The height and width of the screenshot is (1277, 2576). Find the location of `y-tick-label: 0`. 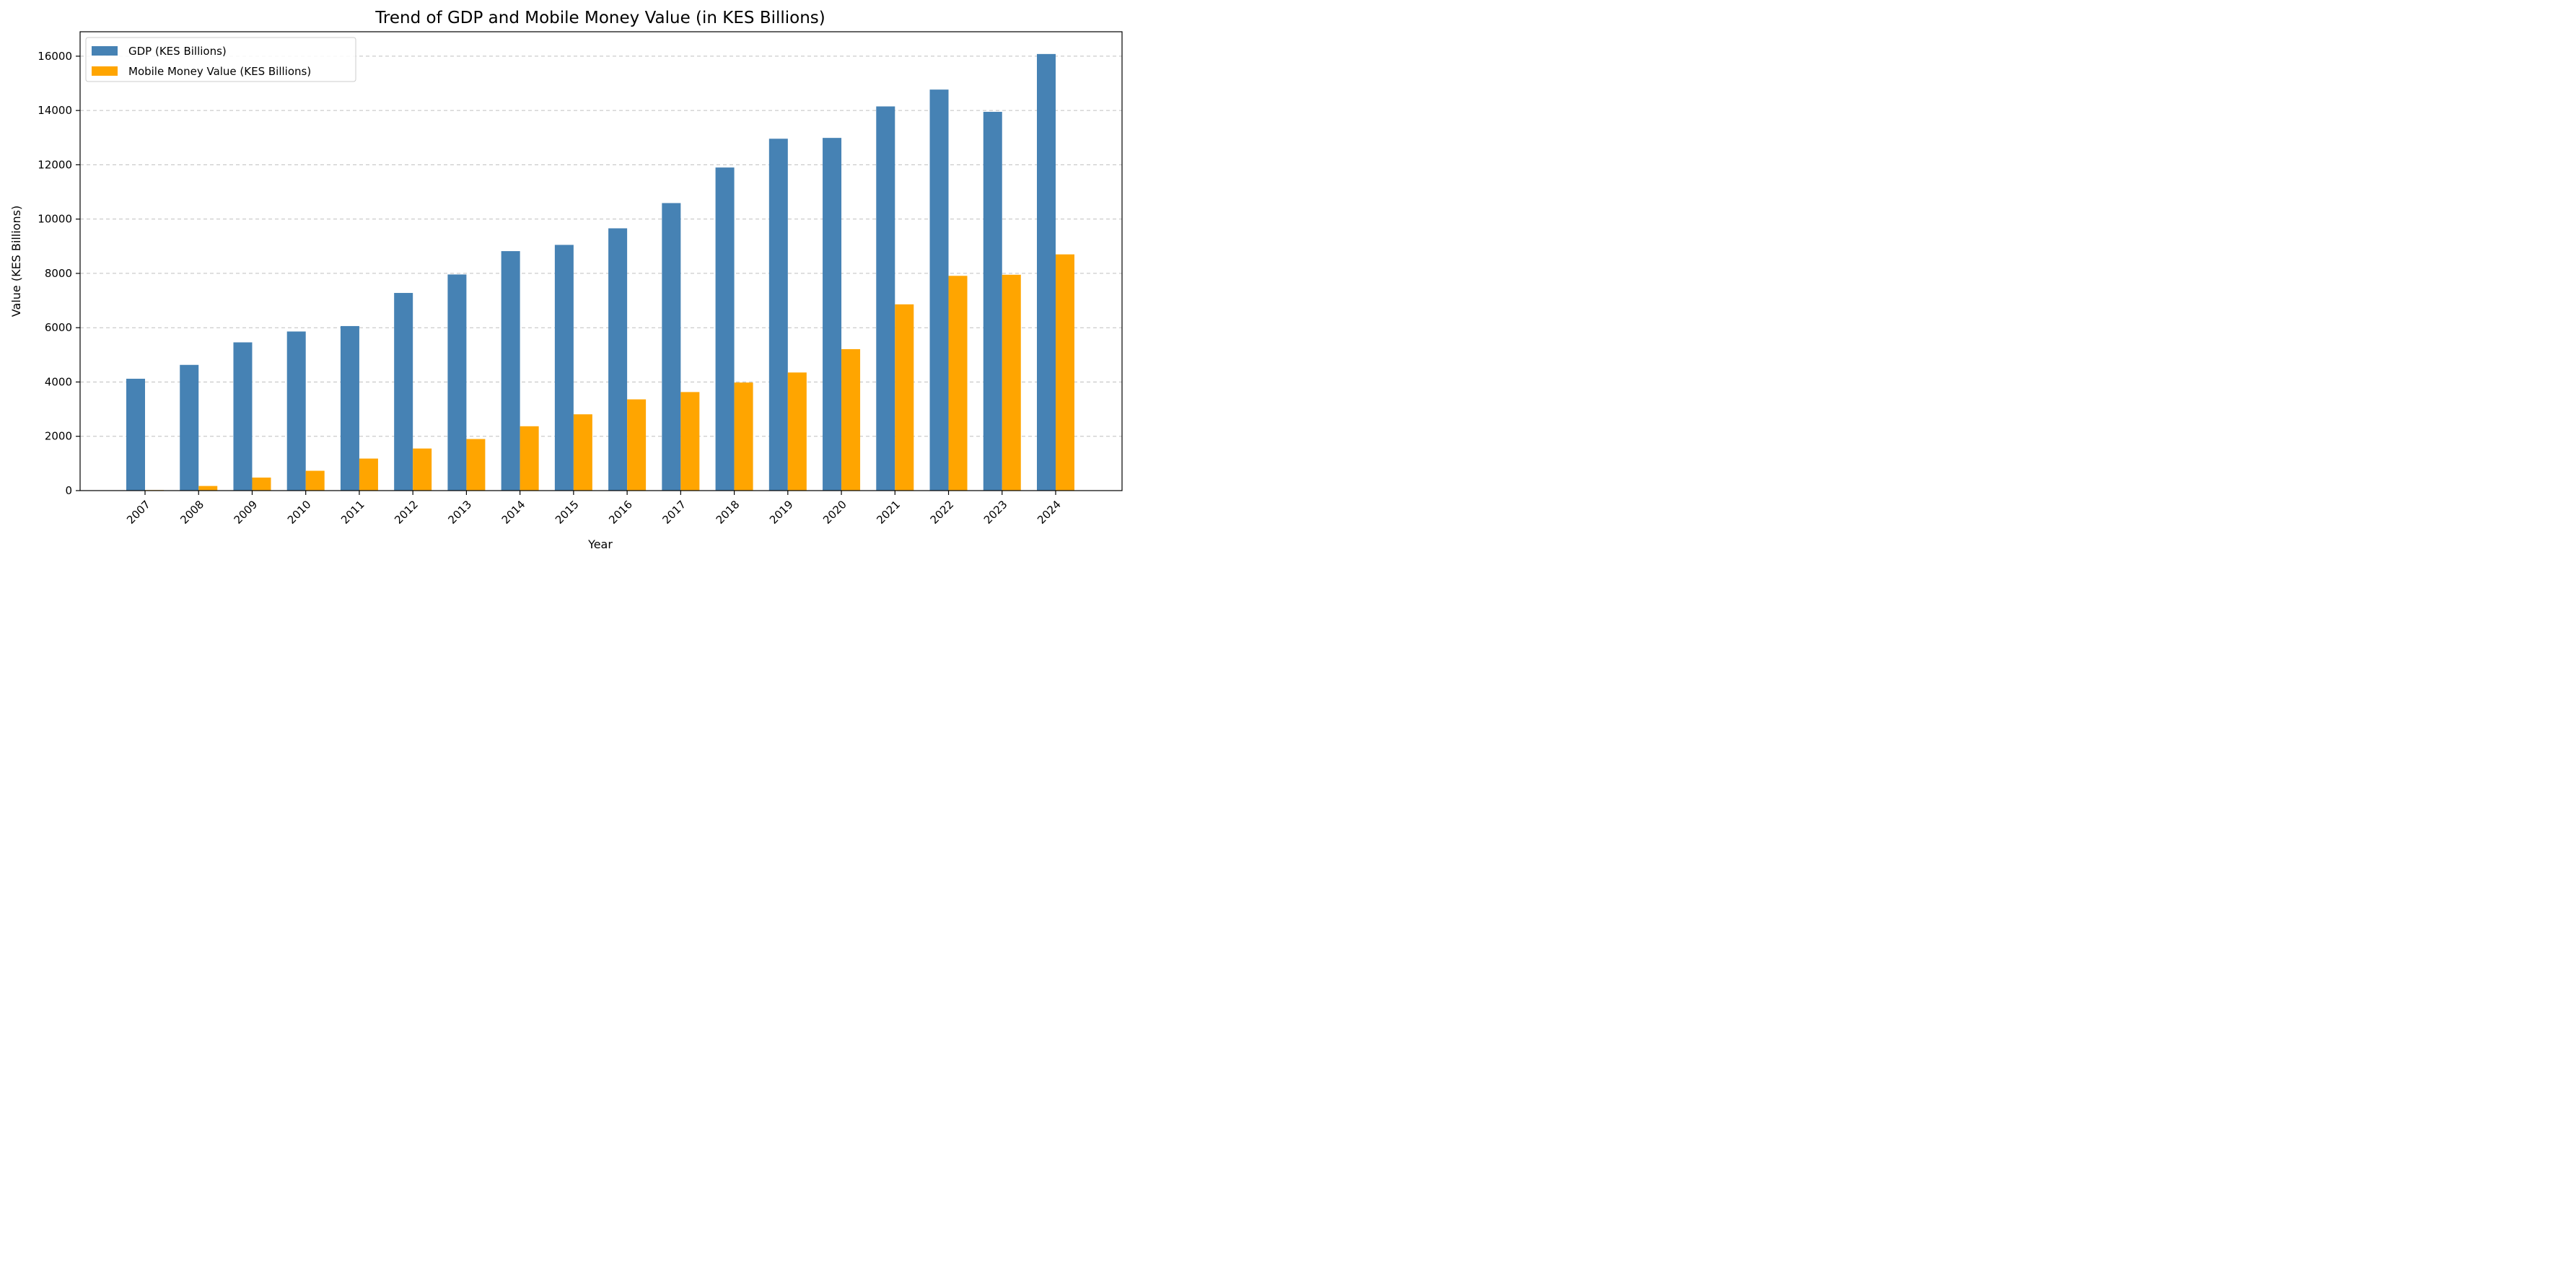

y-tick-label: 0 is located at coordinates (68, 490).